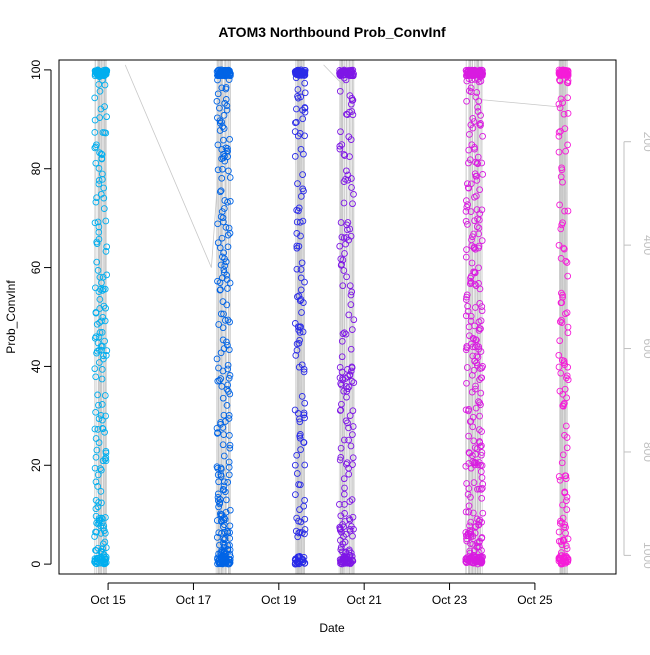 The image size is (650, 655). I want to click on y2-tick-label: 1000, so click(645, 555).